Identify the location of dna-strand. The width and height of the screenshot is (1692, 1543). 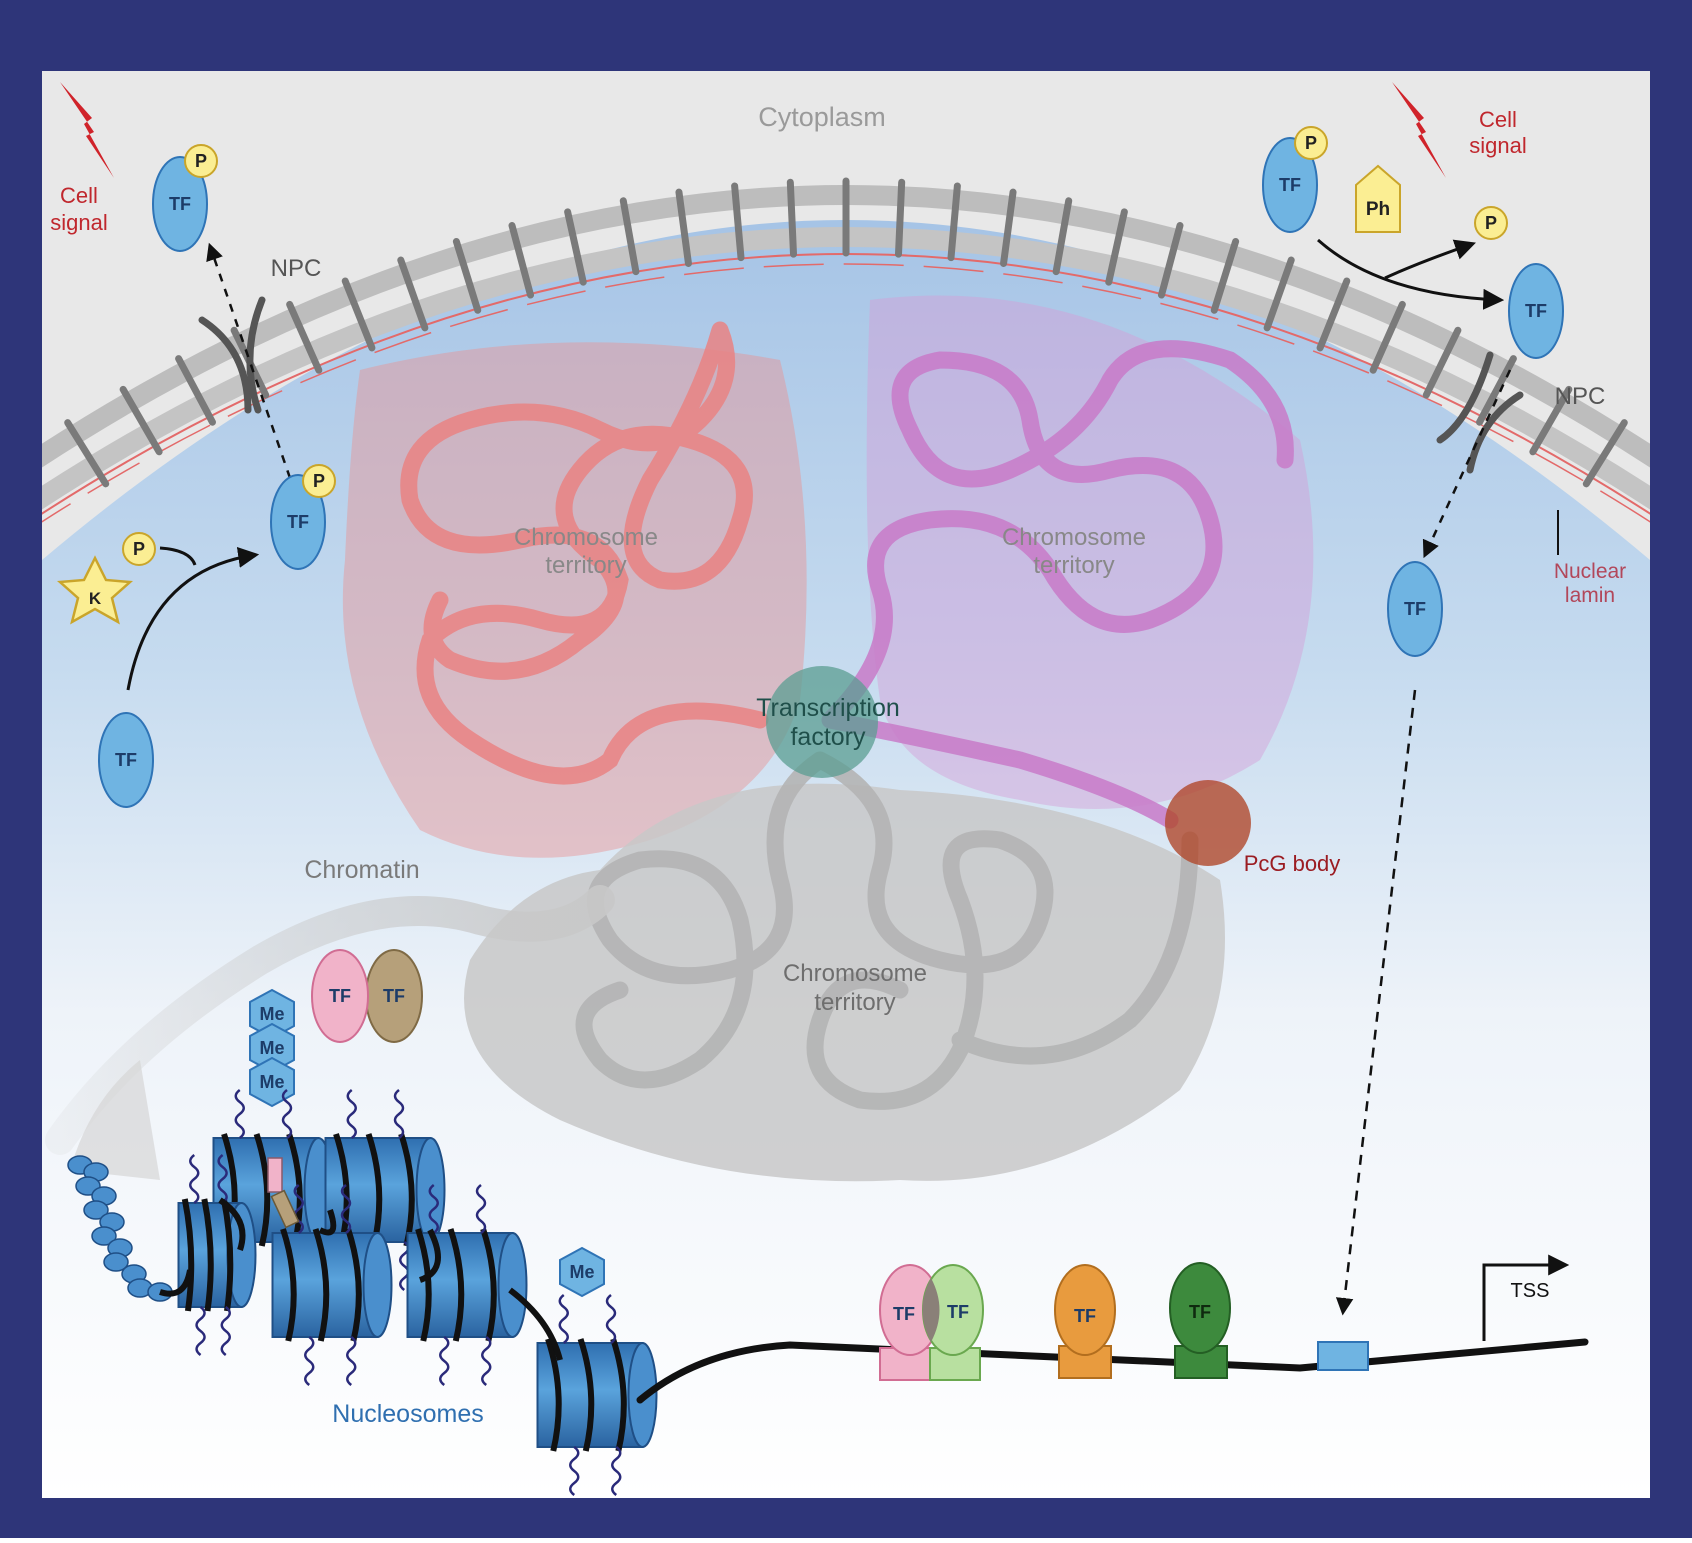
(1112, 1371).